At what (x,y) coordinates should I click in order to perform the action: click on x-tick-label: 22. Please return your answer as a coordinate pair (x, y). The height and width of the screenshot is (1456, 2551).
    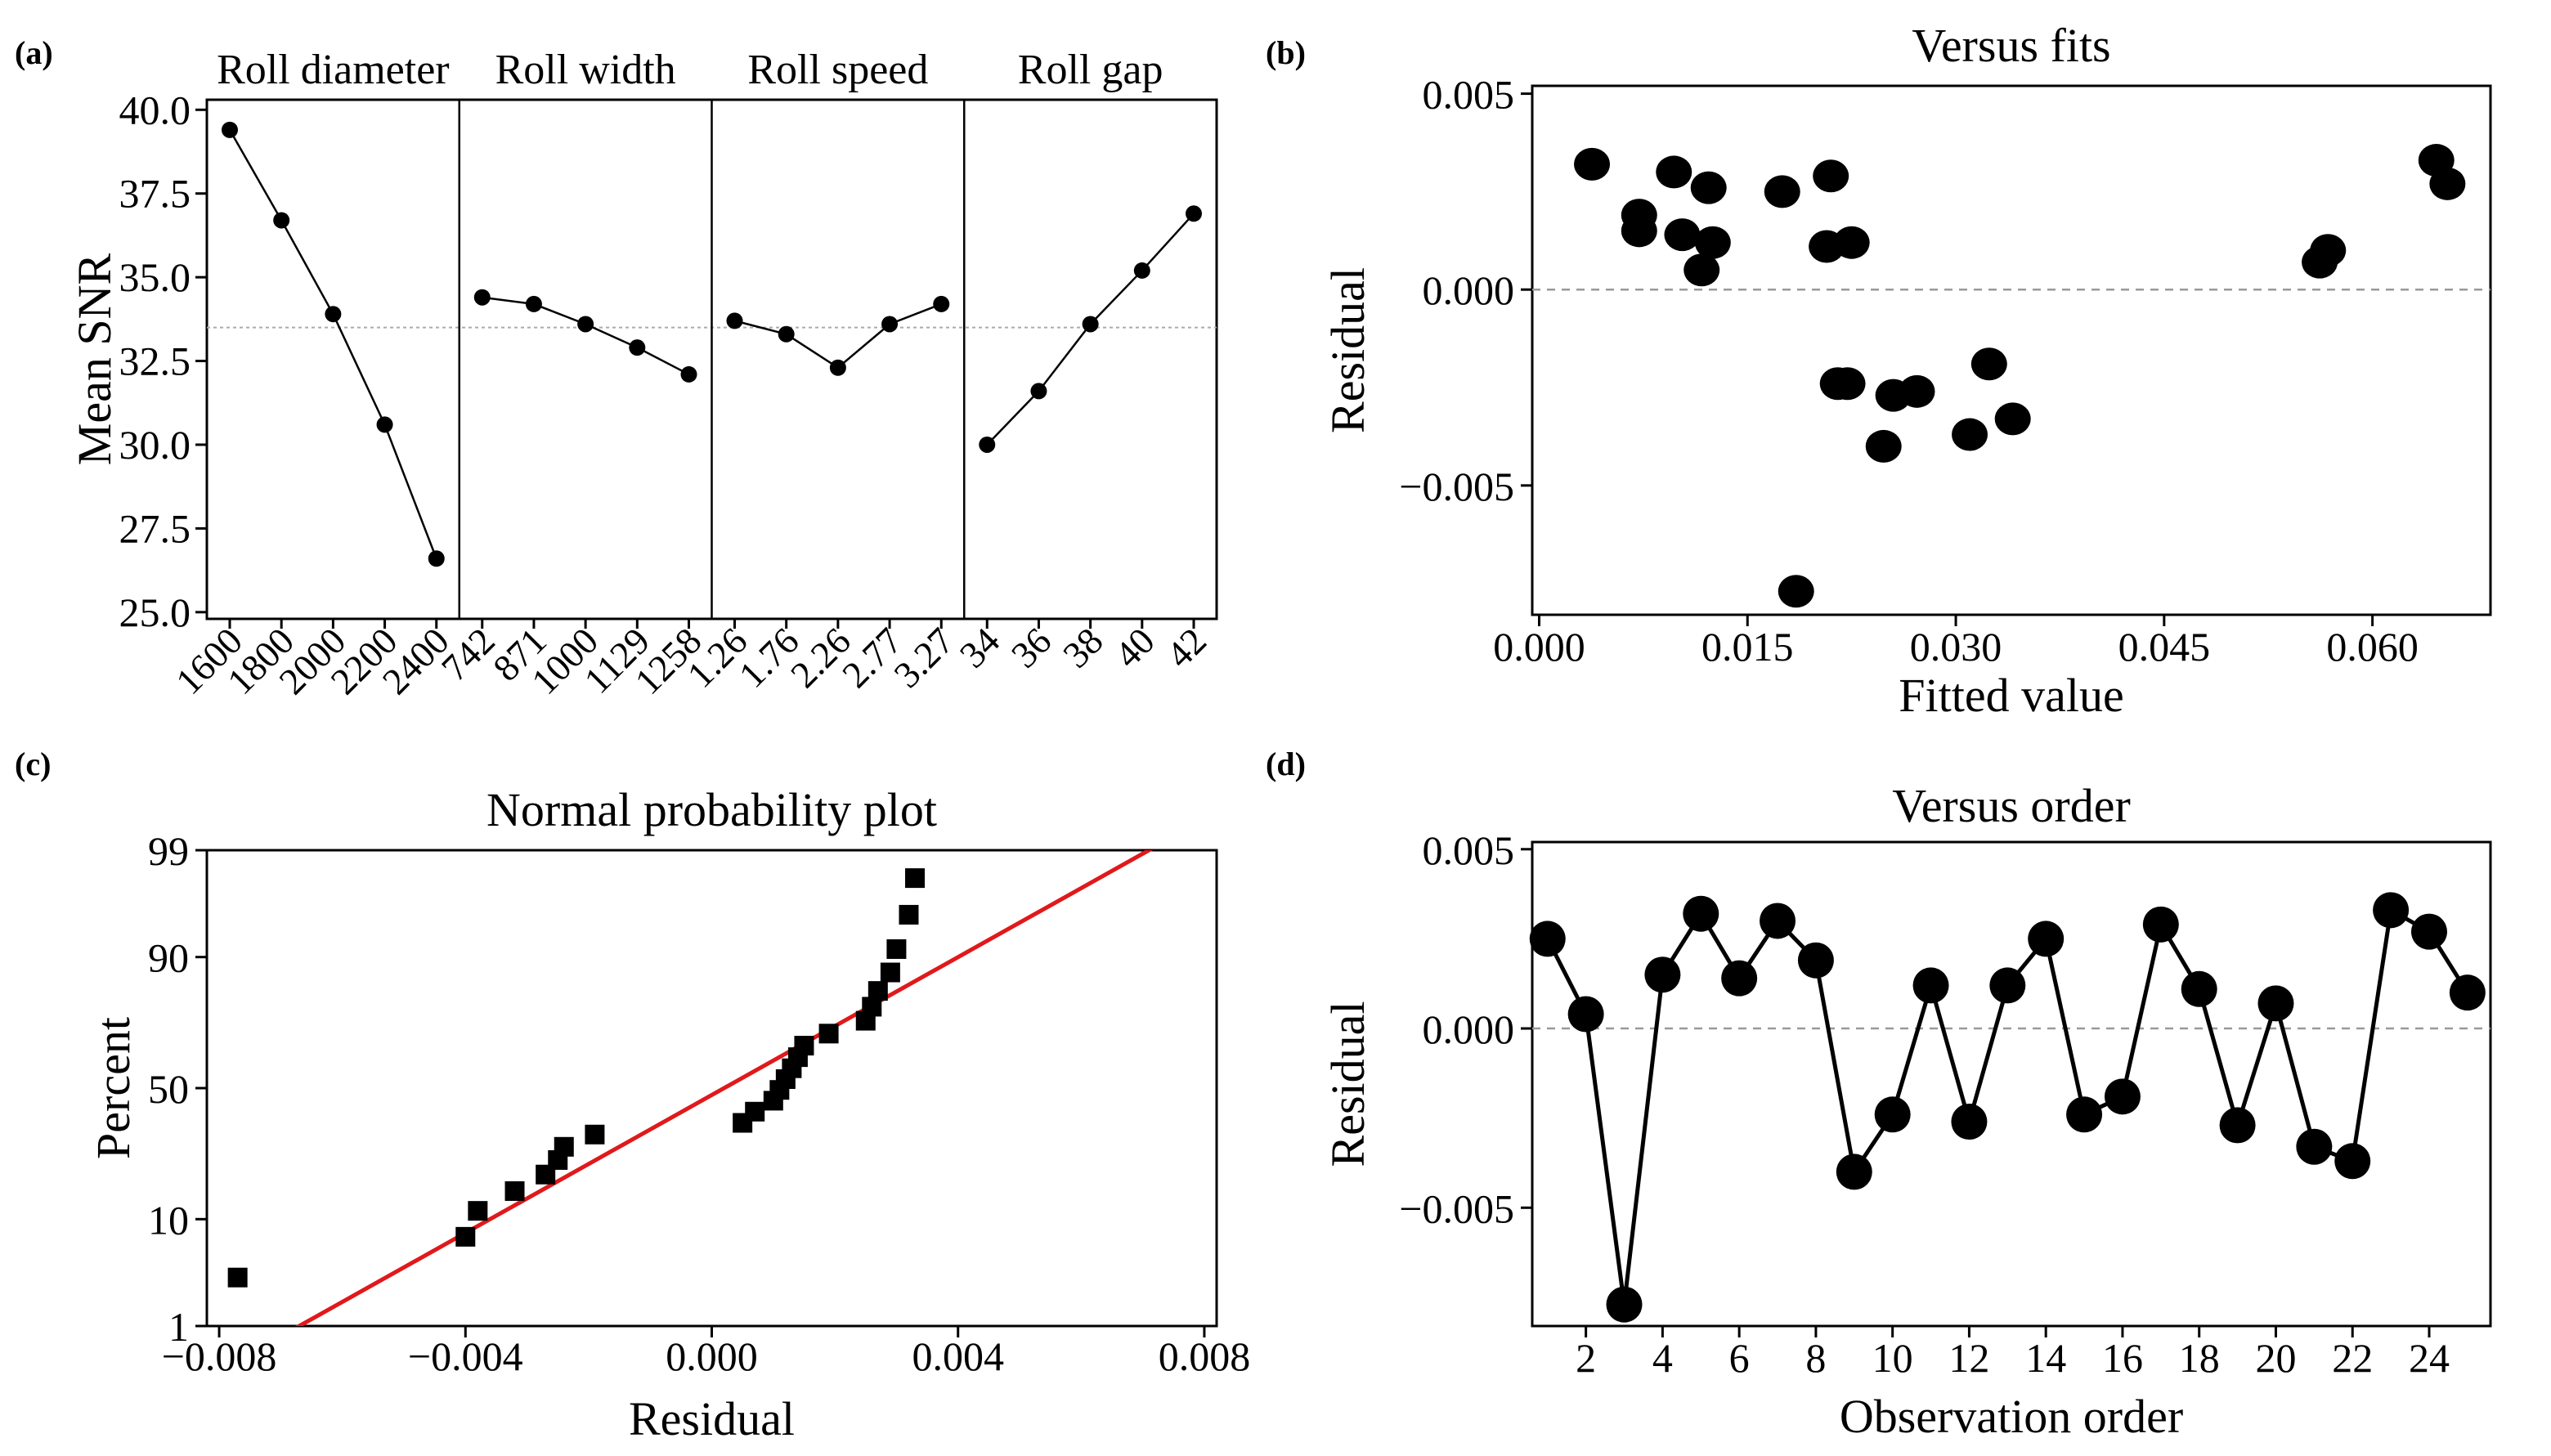
    Looking at the image, I should click on (2353, 1358).